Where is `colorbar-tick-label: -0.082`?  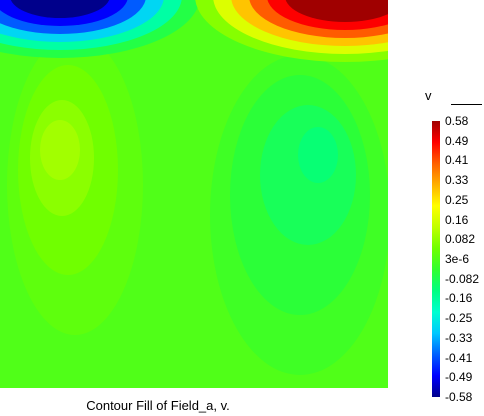
colorbar-tick-label: -0.082 is located at coordinates (462, 278).